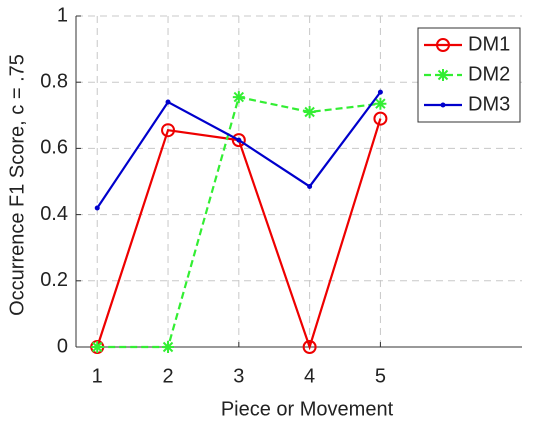 The image size is (533, 437). I want to click on x-tick-label: 1, so click(97, 376).